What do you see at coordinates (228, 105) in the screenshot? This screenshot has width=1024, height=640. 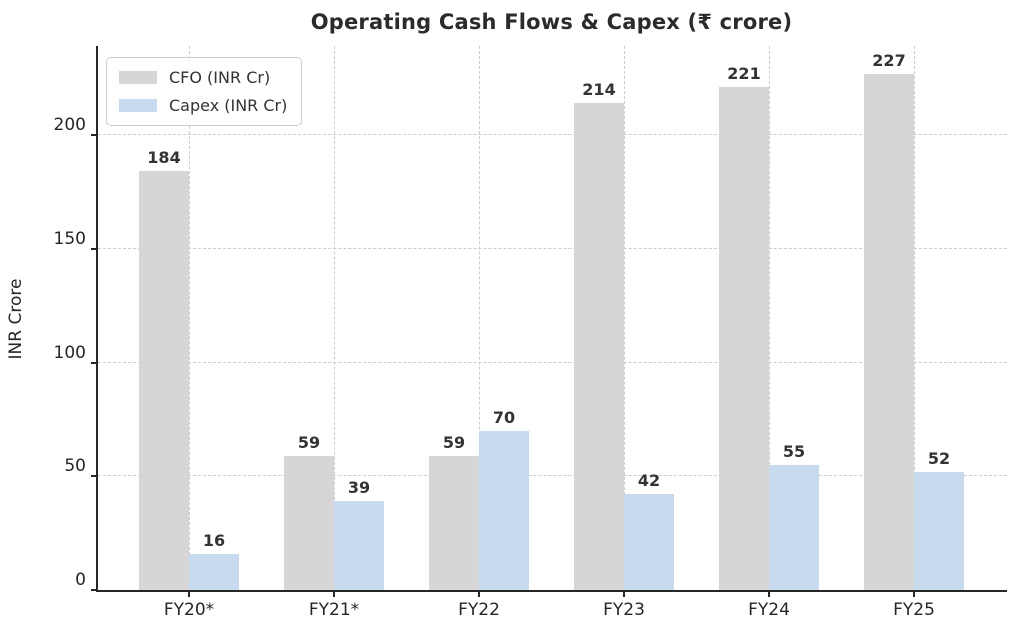 I see `capex-legend-label: Capex (INR Cr)` at bounding box center [228, 105].